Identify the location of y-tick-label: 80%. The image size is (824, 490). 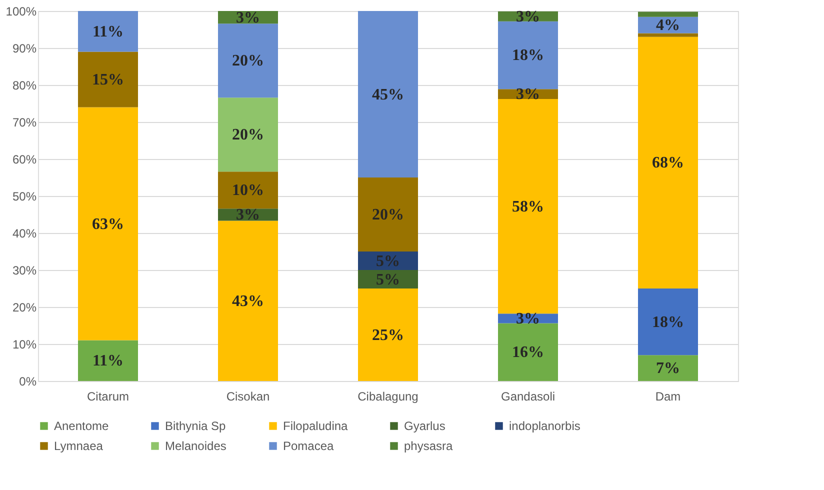
(24, 85).